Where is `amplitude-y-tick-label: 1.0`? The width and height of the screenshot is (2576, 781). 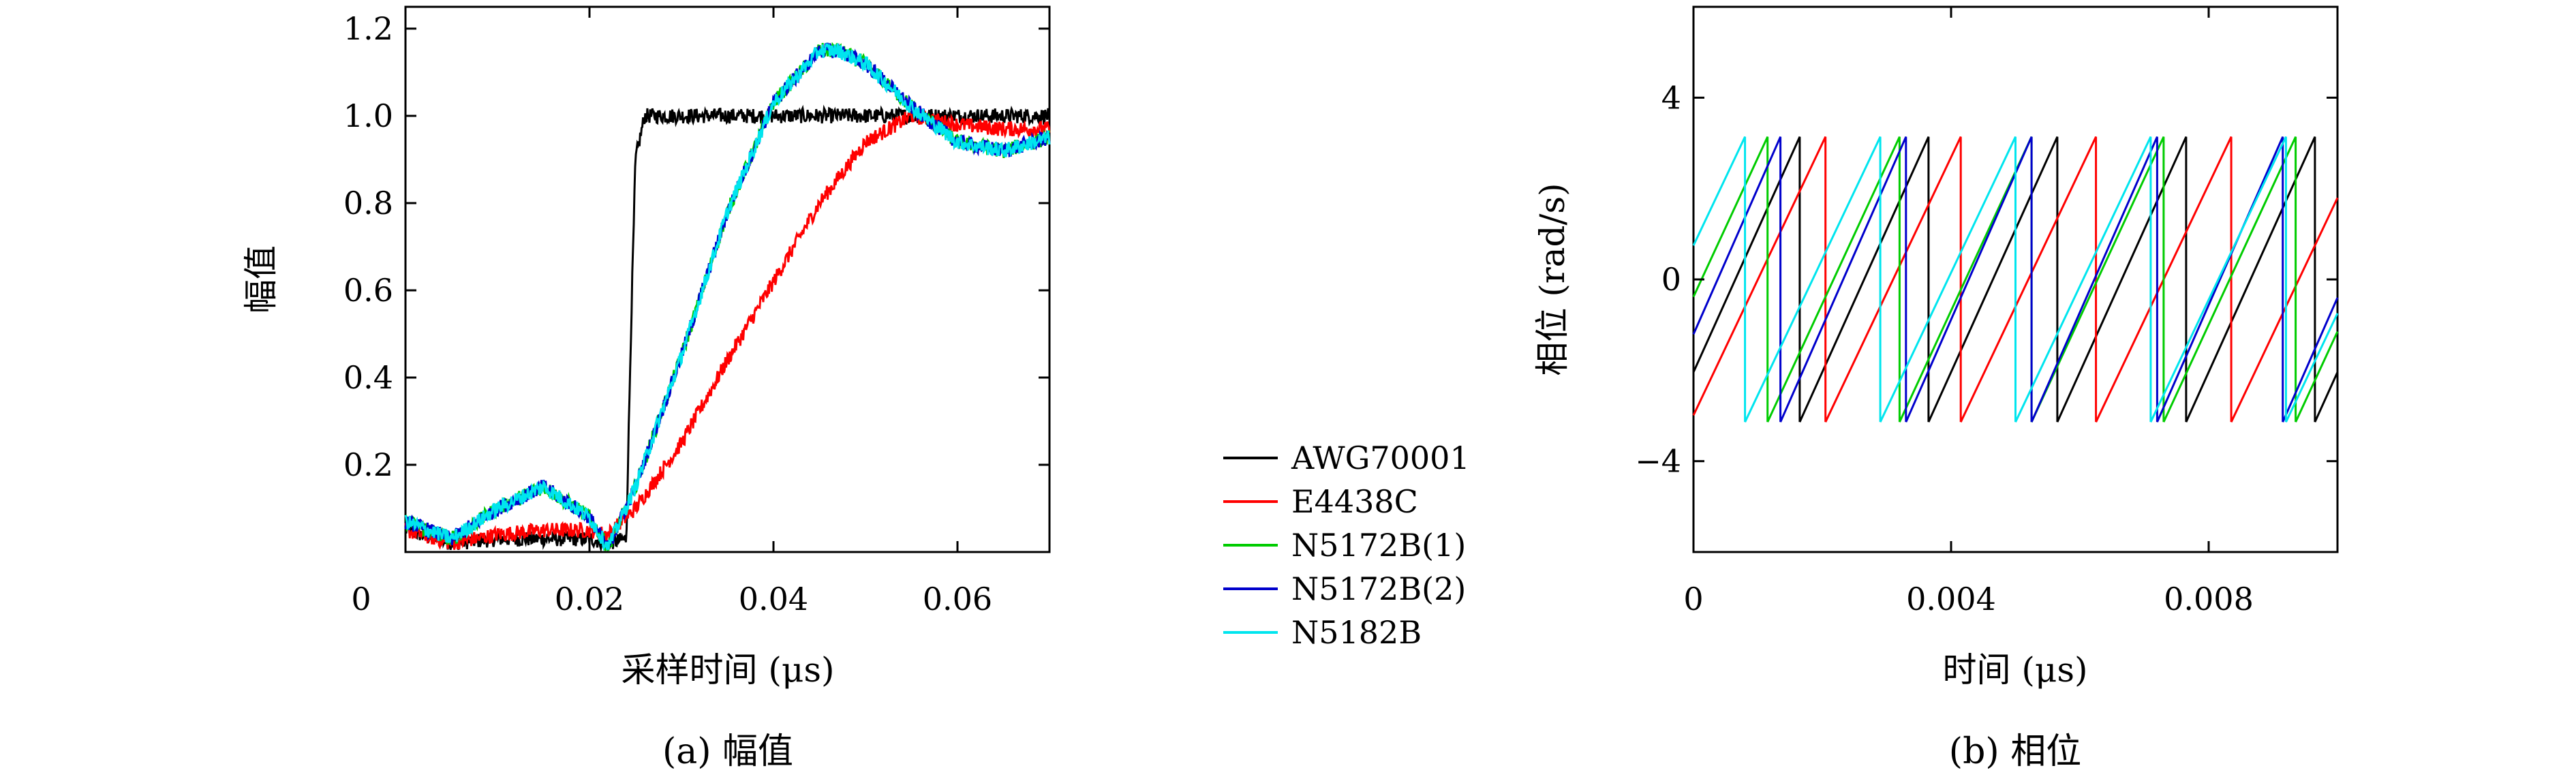 amplitude-y-tick-label: 1.0 is located at coordinates (368, 116).